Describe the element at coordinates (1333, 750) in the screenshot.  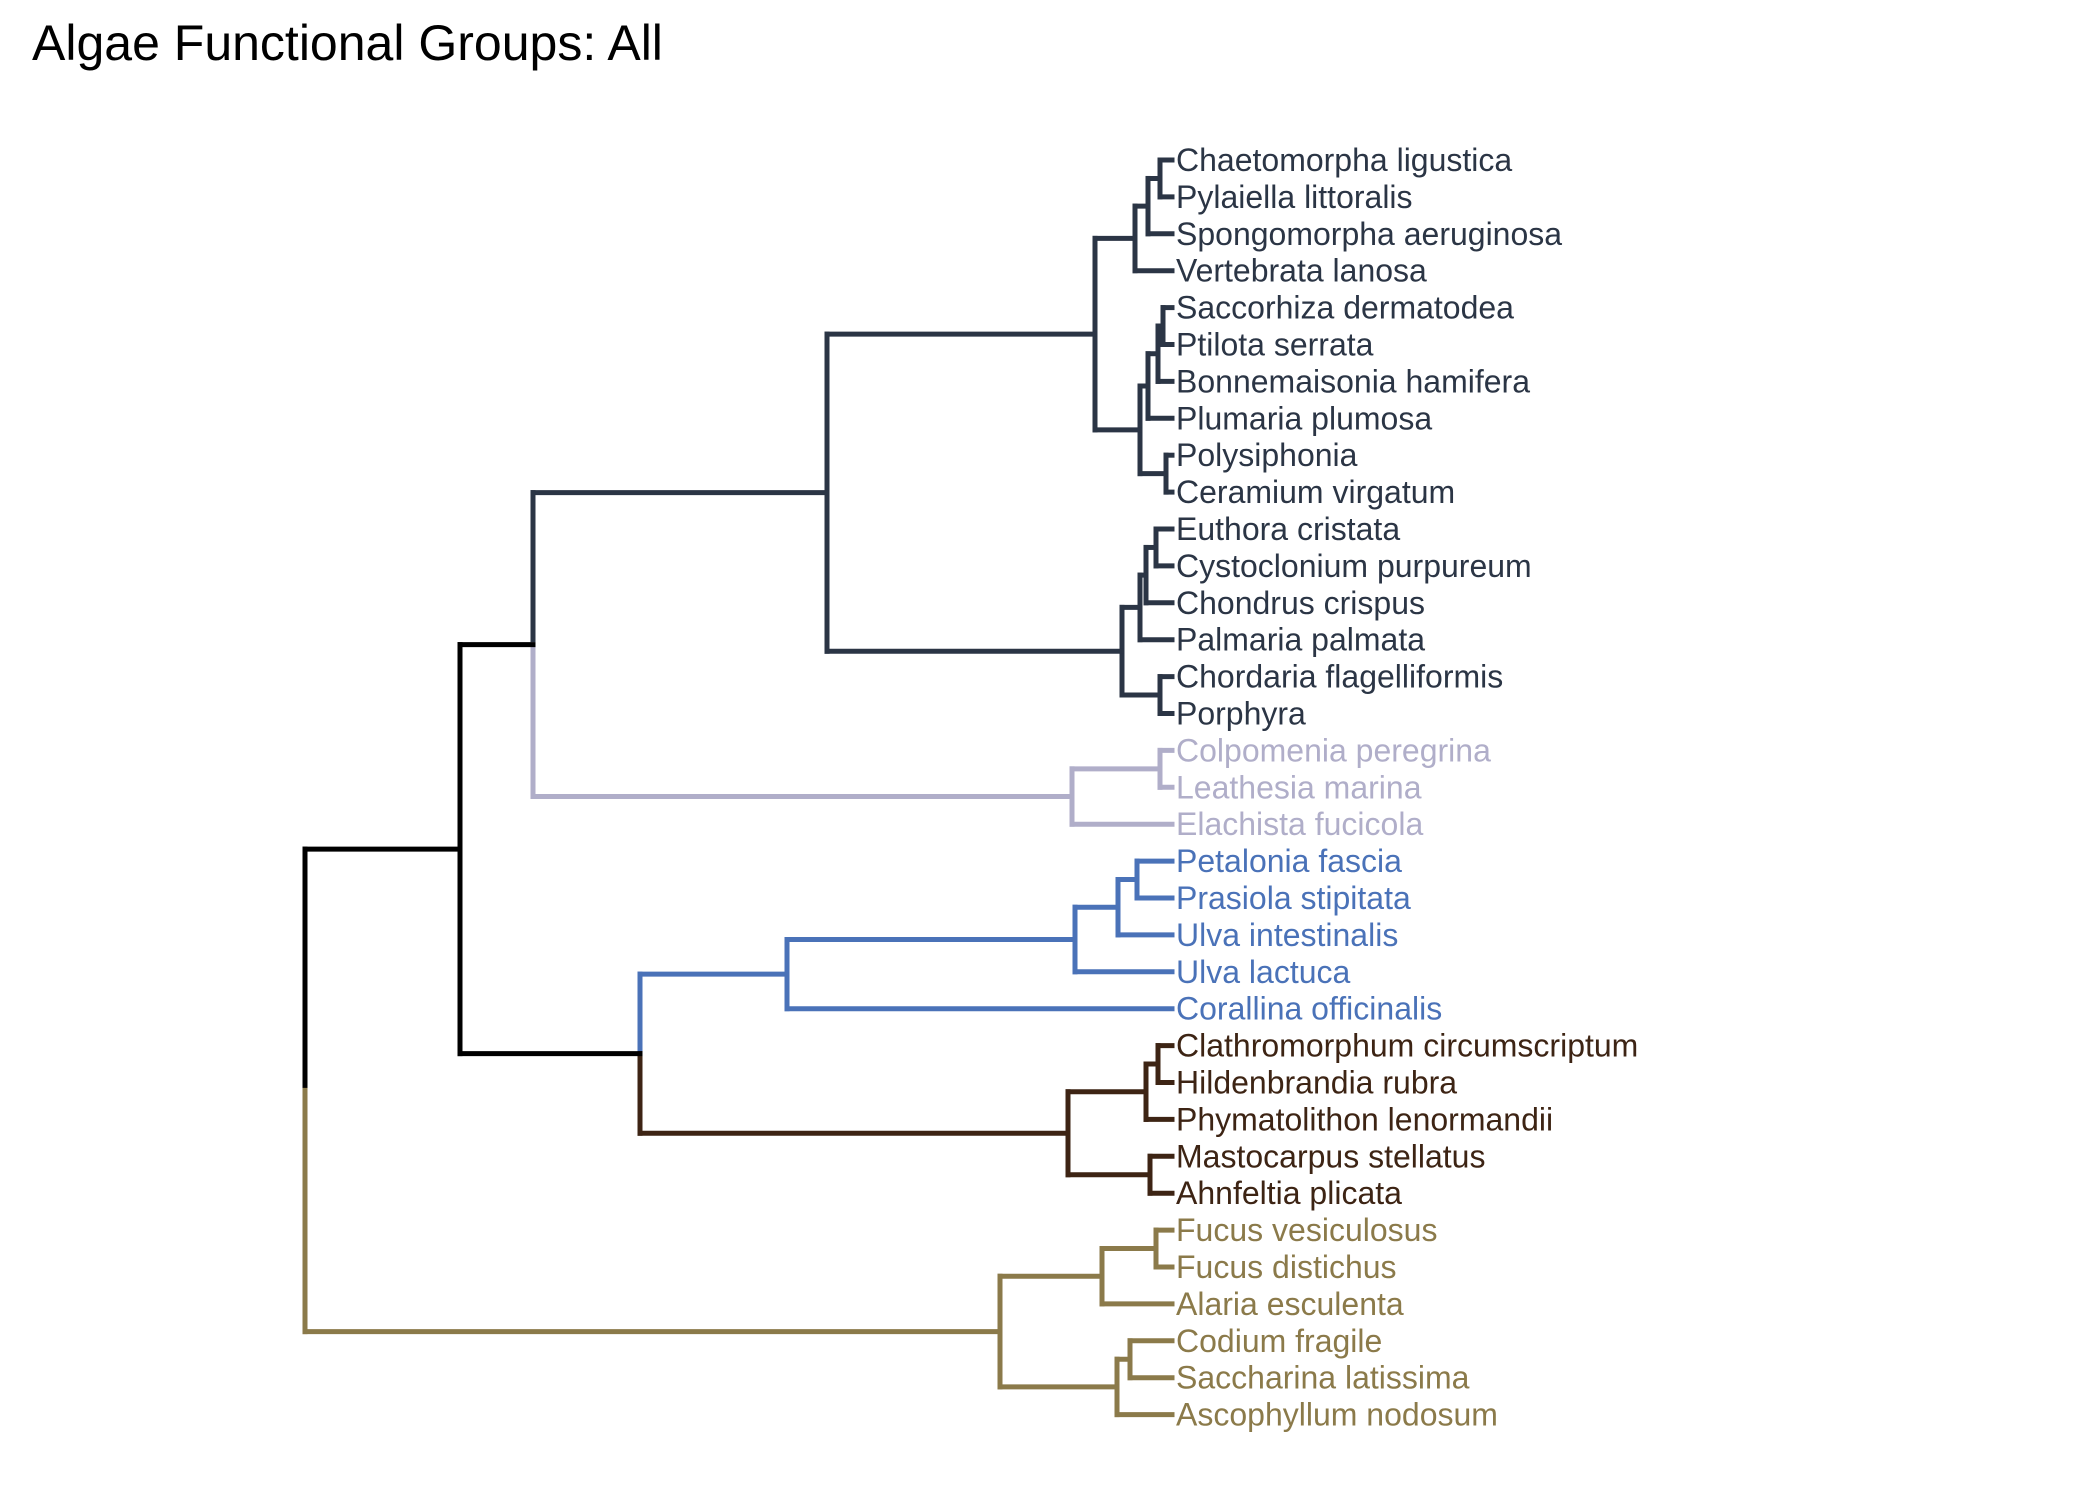
I see `leaf-label: Colpomenia peregrina` at that location.